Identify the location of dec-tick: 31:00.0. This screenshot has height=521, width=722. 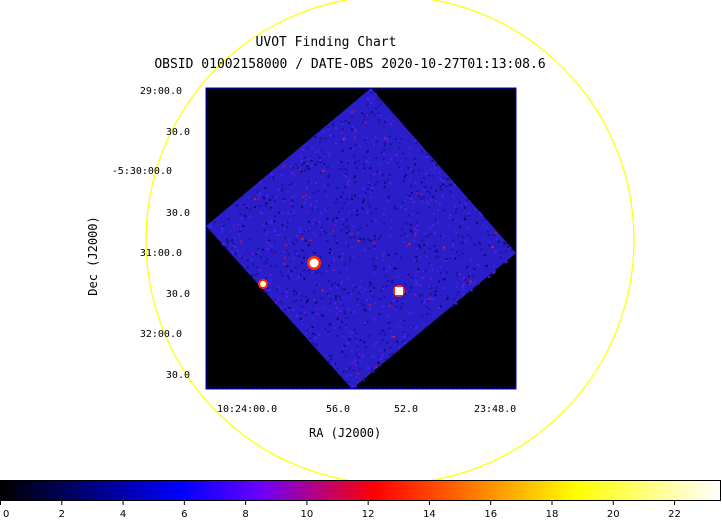
(160, 253).